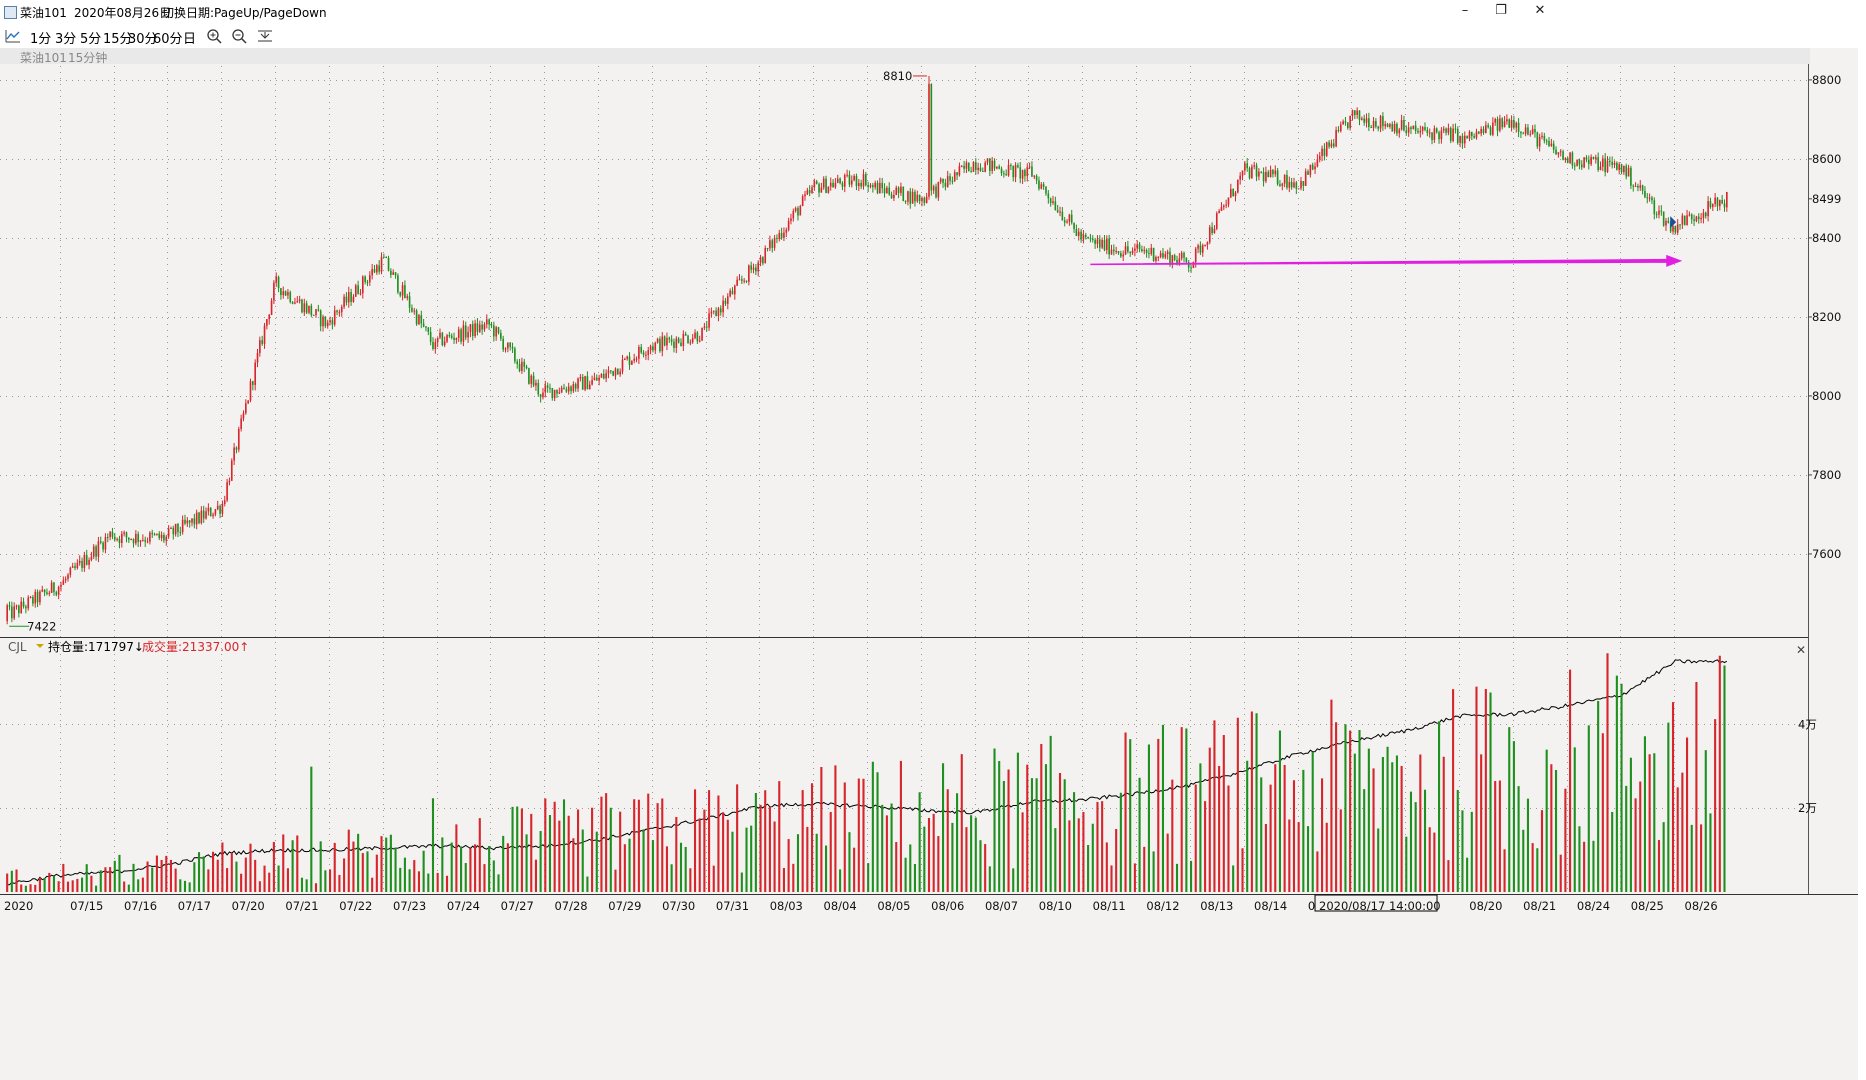  What do you see at coordinates (143, 39) in the screenshot?
I see `period-30min: 30分` at bounding box center [143, 39].